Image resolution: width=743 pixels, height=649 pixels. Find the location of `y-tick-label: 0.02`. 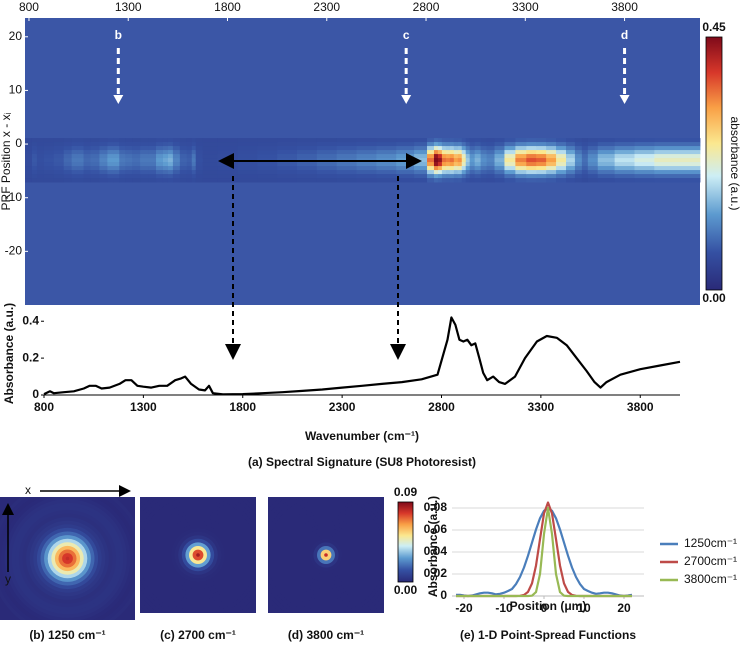

y-tick-label: 0.02 is located at coordinates (436, 573).